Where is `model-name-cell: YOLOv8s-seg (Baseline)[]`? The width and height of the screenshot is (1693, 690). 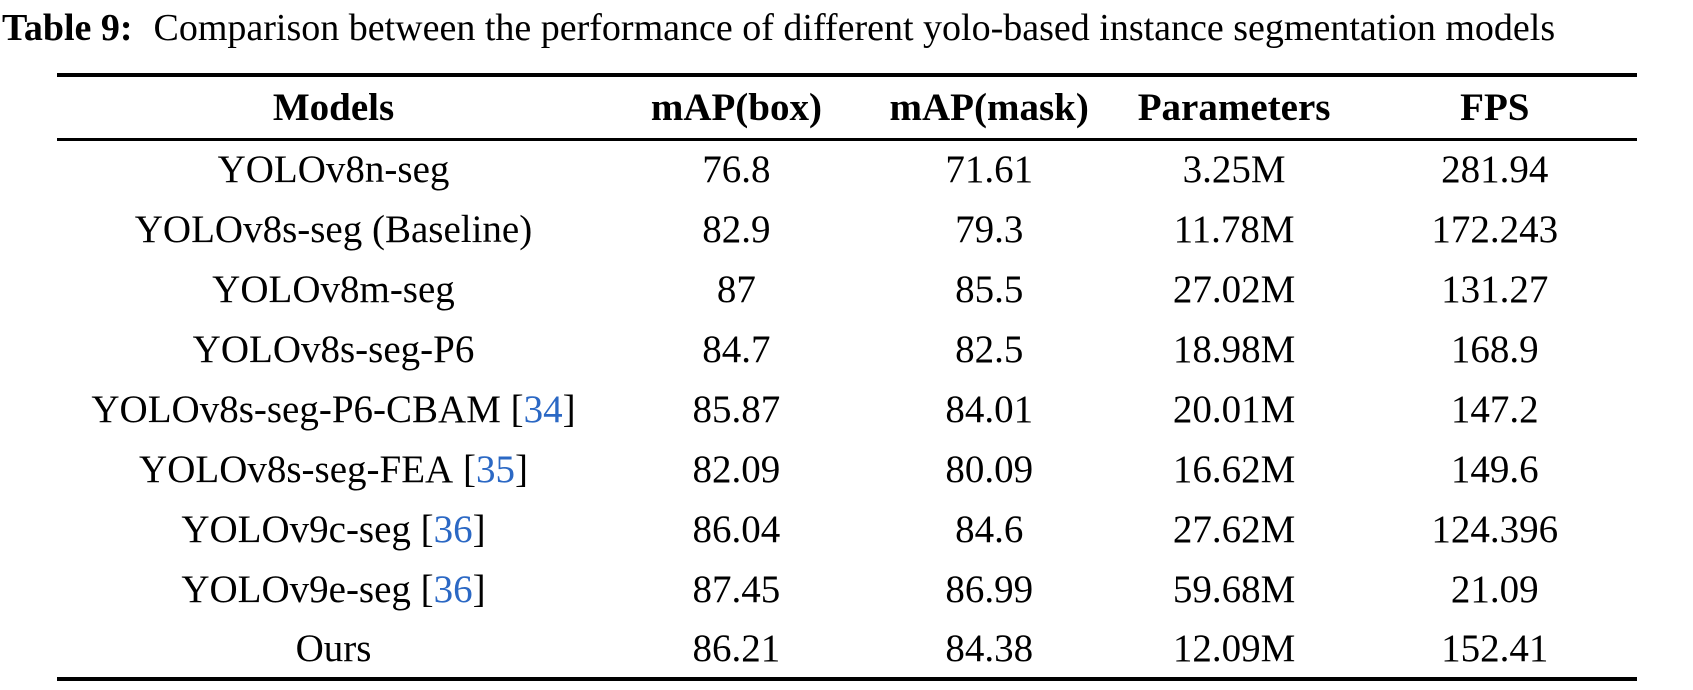
model-name-cell: YOLOv8s-seg (Baseline)[] is located at coordinates (333, 229).